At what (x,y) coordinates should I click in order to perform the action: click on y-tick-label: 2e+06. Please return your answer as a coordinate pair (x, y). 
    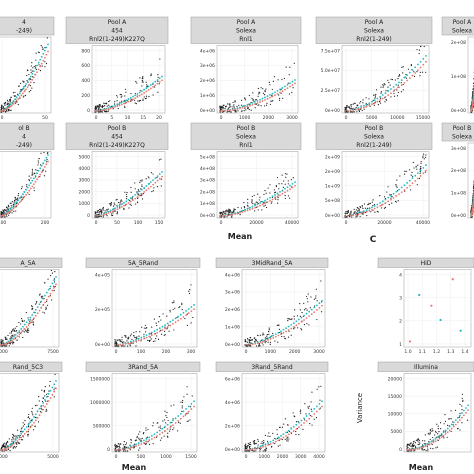
    Looking at the image, I should click on (207, 81).